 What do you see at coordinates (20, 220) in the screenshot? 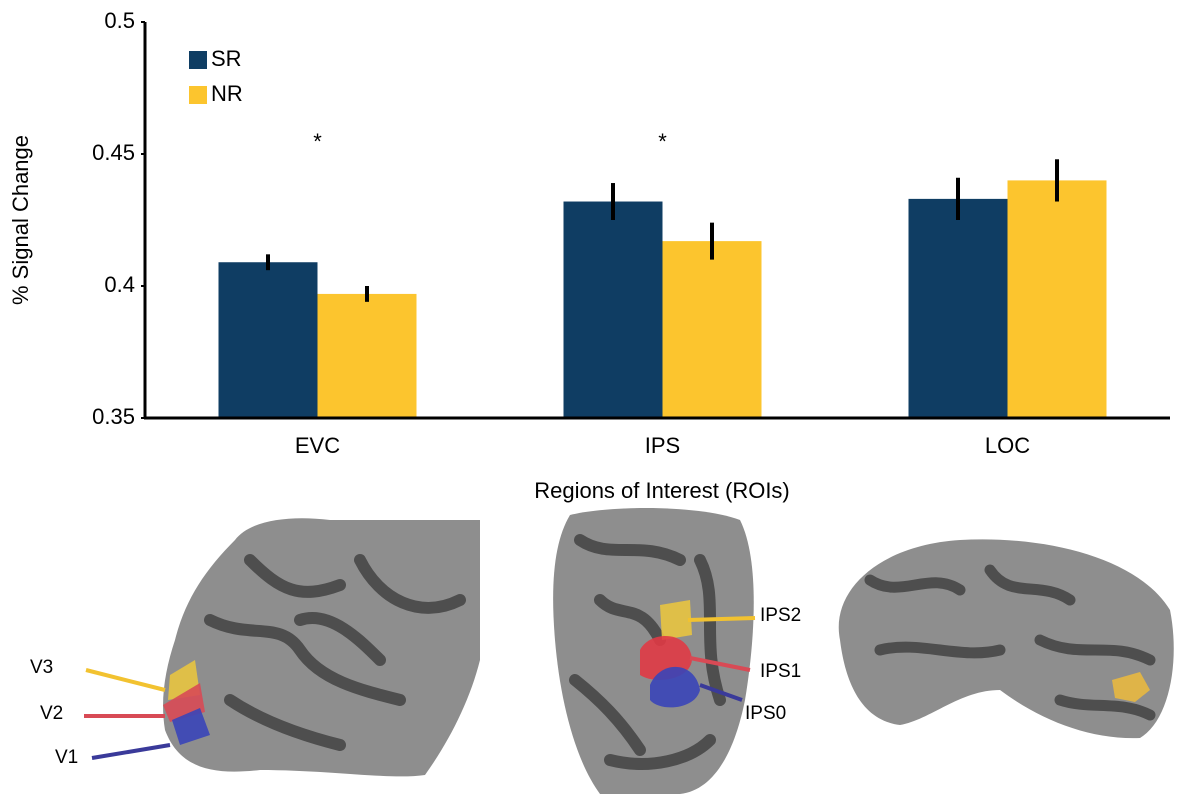
I see `y-axis-title: % Signal Change` at bounding box center [20, 220].